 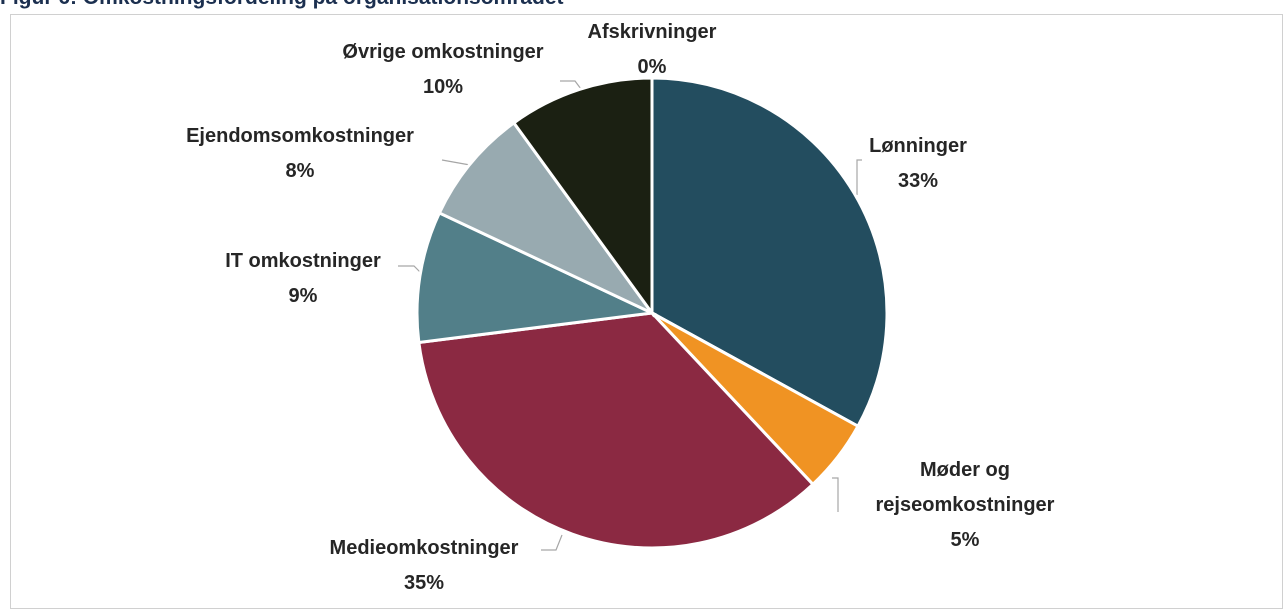 What do you see at coordinates (424, 583) in the screenshot?
I see `label-value: 35%` at bounding box center [424, 583].